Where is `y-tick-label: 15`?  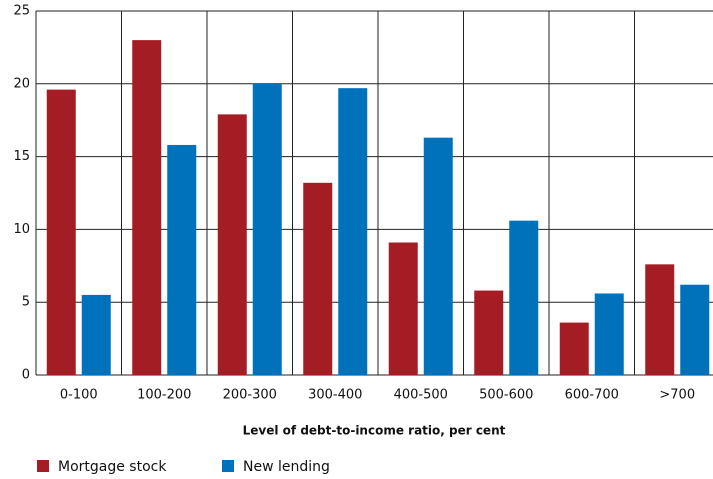 y-tick-label: 15 is located at coordinates (21, 156).